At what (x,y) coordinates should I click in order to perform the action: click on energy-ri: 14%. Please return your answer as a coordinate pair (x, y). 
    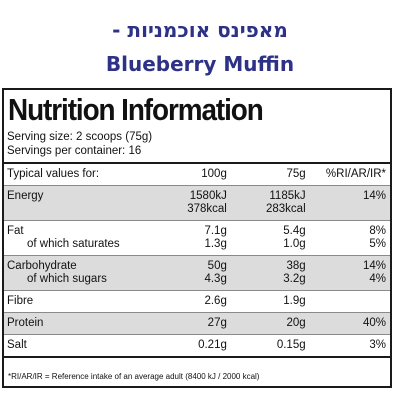
    Looking at the image, I should click on (347, 203).